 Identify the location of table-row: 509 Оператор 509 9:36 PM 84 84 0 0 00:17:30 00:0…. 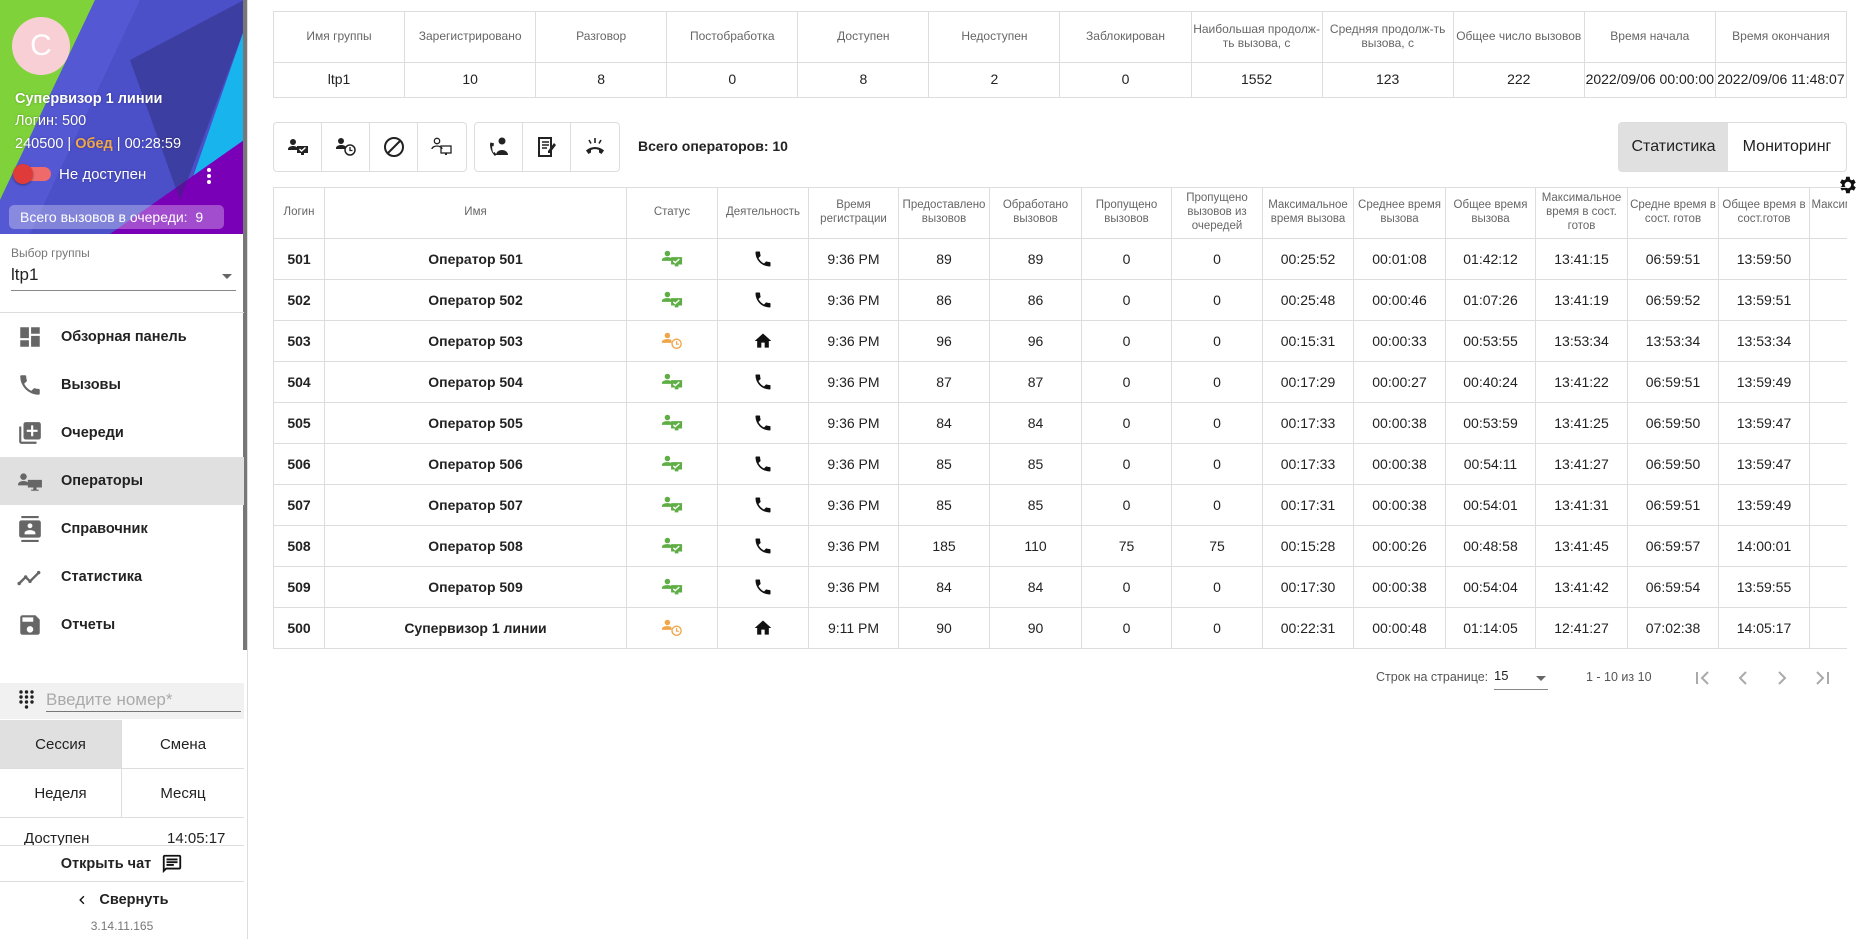
(1060, 587).